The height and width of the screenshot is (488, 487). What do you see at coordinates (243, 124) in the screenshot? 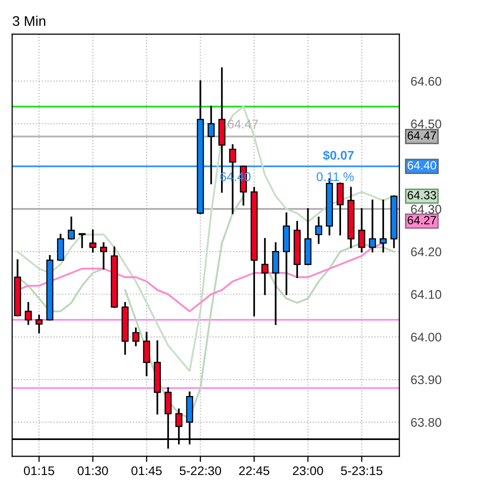
I see `annotation: 64.47` at bounding box center [243, 124].